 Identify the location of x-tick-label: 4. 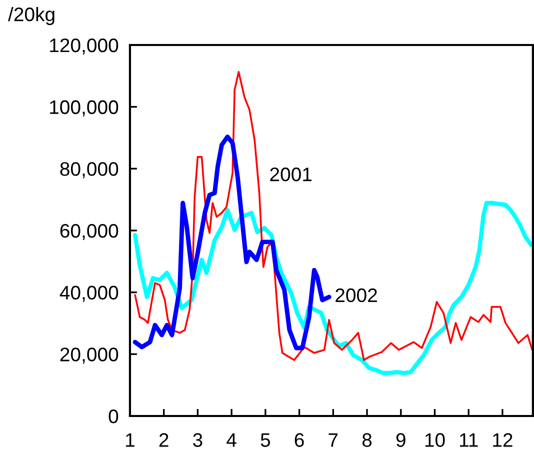
(231, 440).